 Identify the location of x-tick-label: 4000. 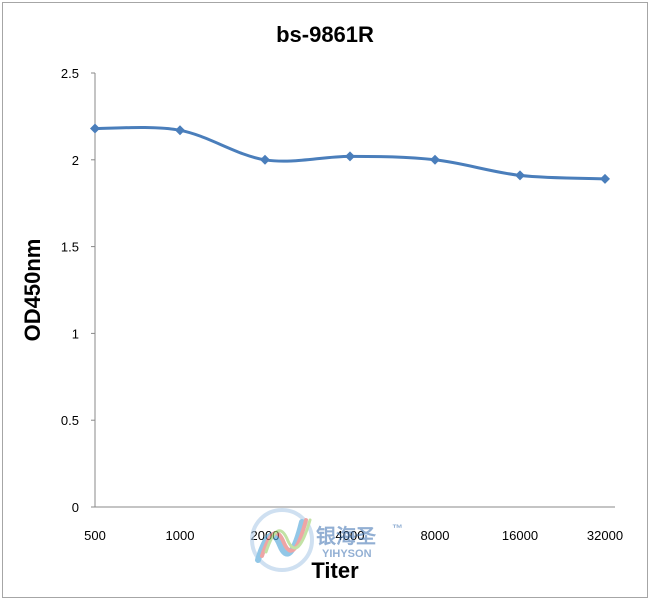
(350, 535).